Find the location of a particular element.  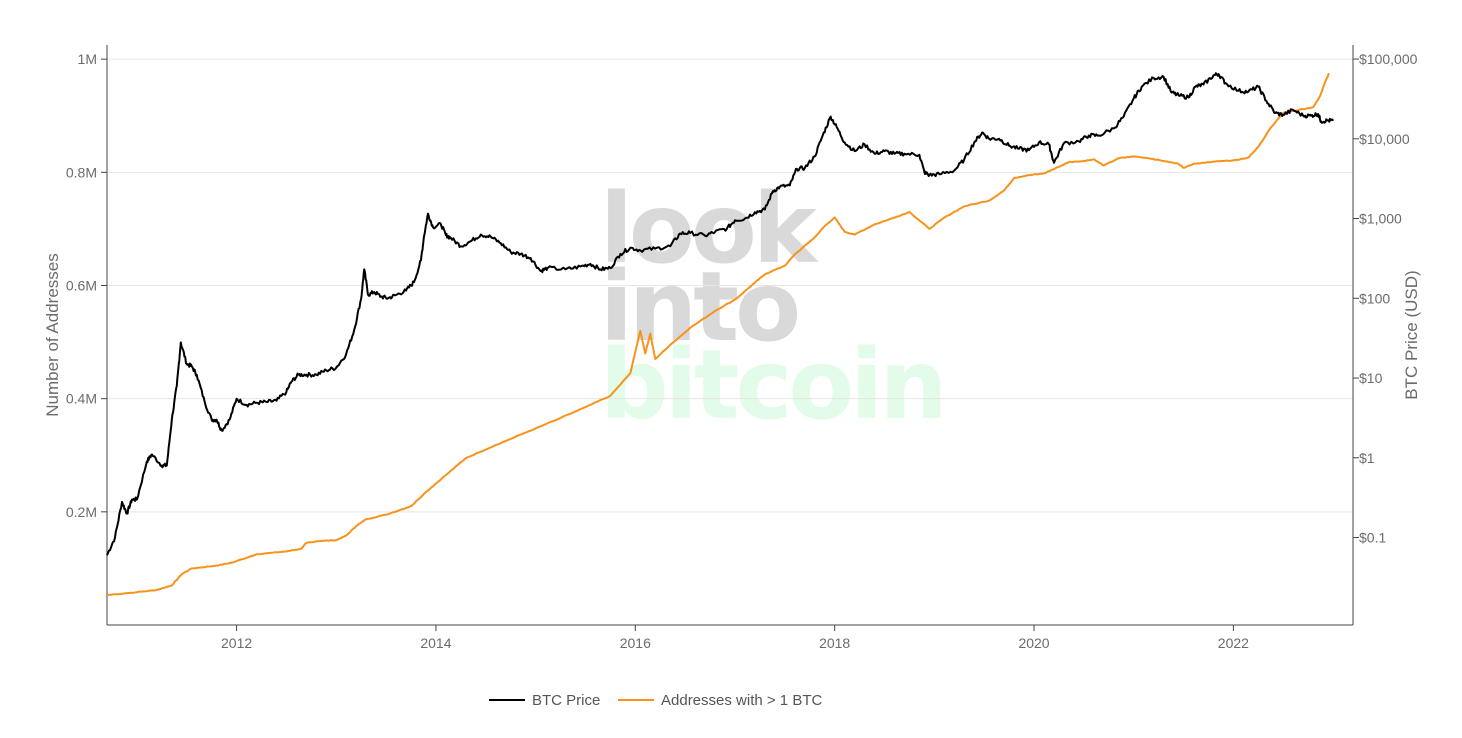

right-y-tick-label: $1,000 is located at coordinates (1380, 219).